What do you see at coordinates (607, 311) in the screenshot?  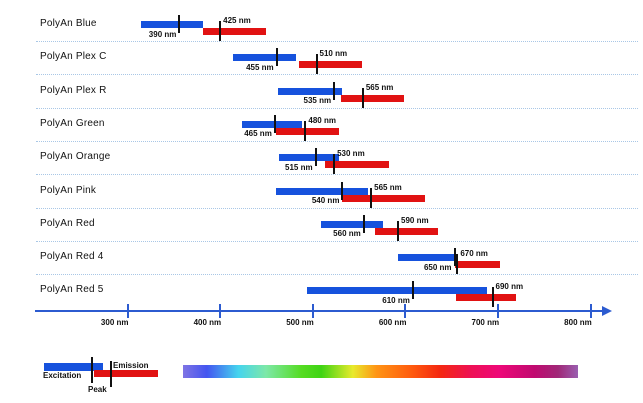 I see `x-axis-arrow-icon` at bounding box center [607, 311].